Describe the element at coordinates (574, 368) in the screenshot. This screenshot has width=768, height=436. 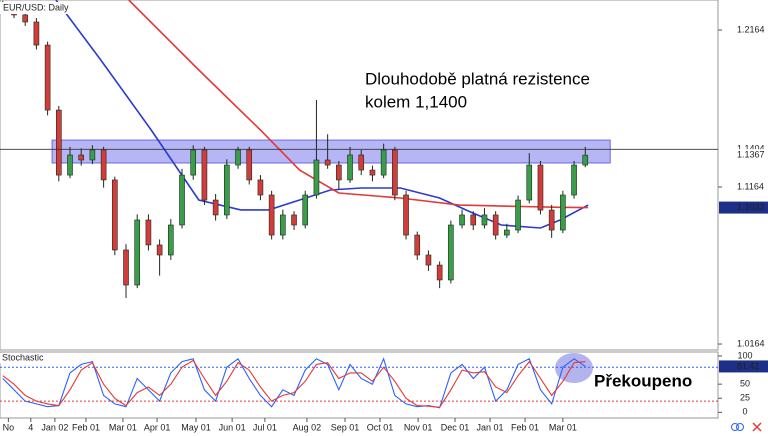
I see `overbought-highlight` at that location.